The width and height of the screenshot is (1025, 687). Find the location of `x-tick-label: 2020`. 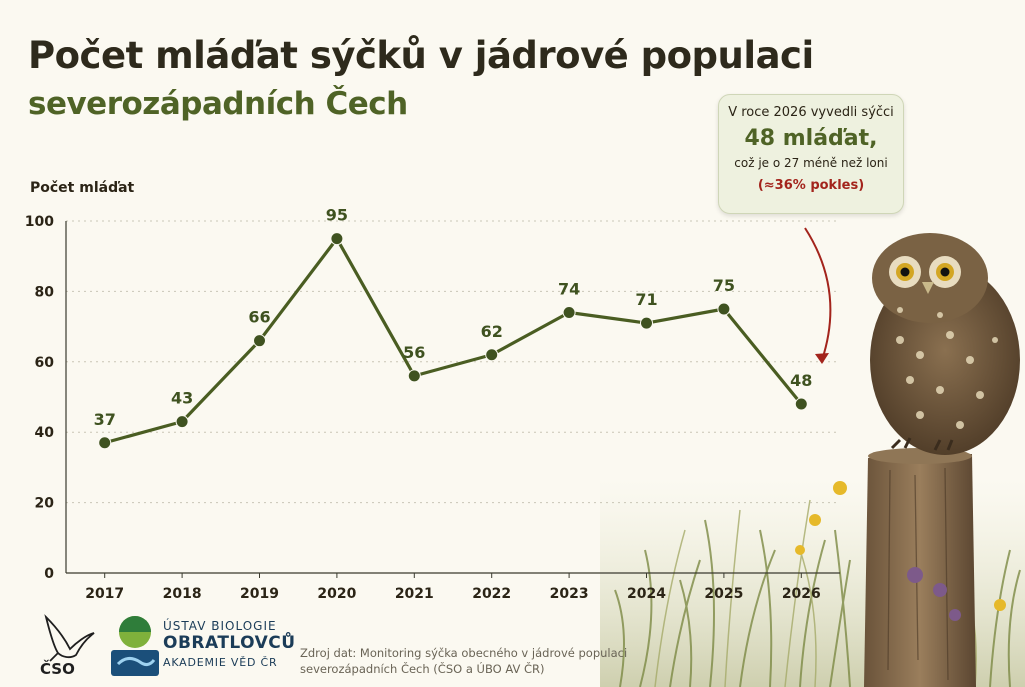

x-tick-label: 2020 is located at coordinates (336, 594).